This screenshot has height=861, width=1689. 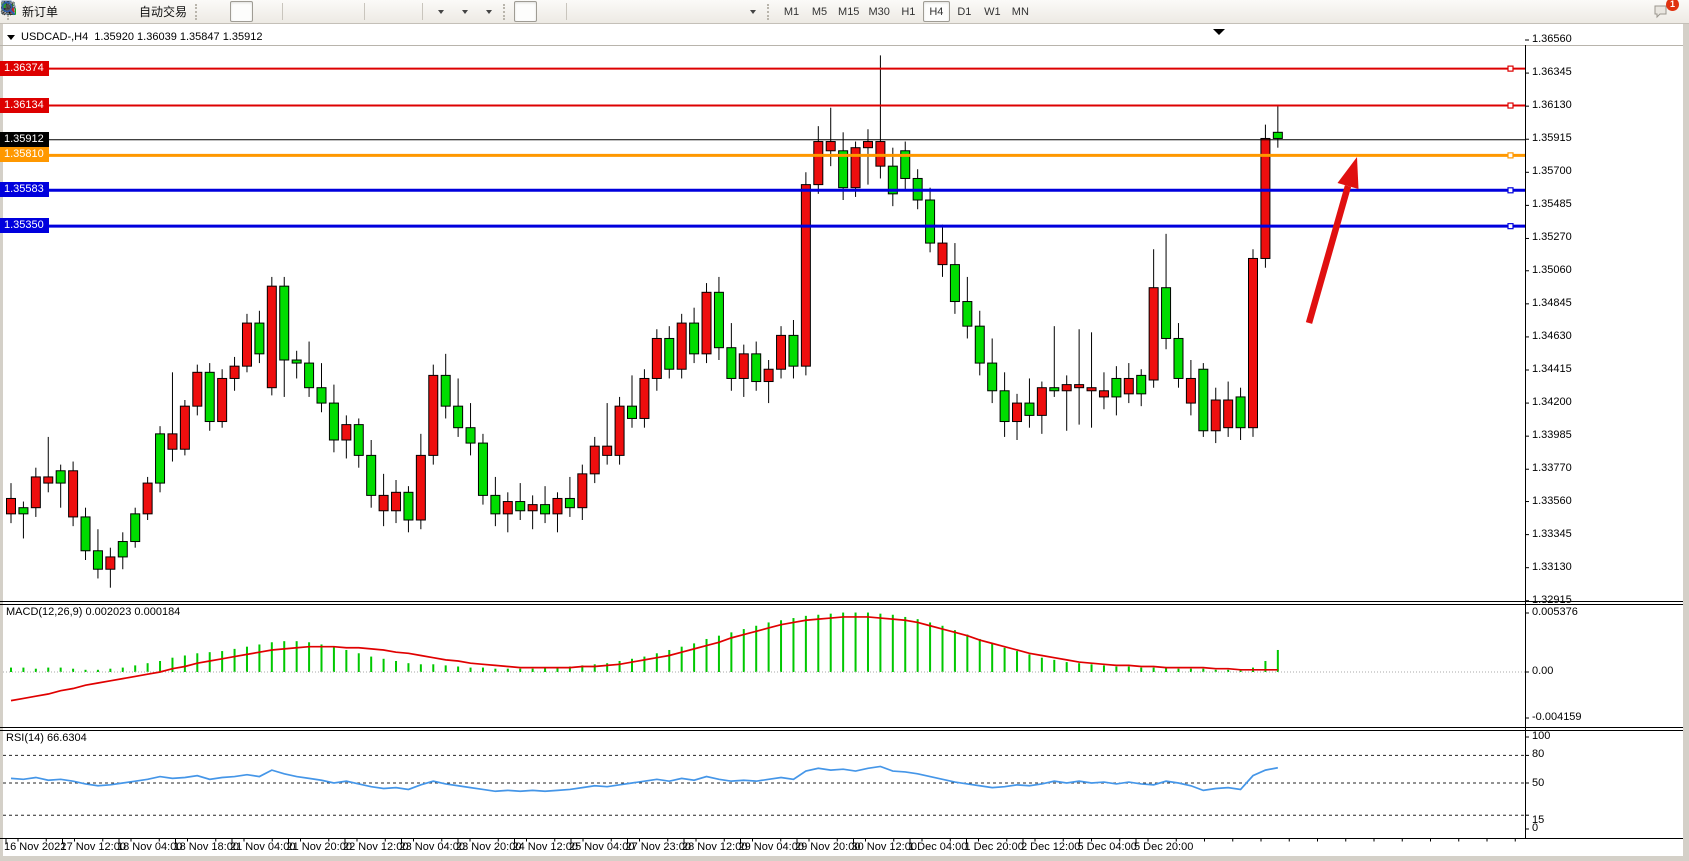 What do you see at coordinates (1672, 5) in the screenshot?
I see `notification-badge: 1` at bounding box center [1672, 5].